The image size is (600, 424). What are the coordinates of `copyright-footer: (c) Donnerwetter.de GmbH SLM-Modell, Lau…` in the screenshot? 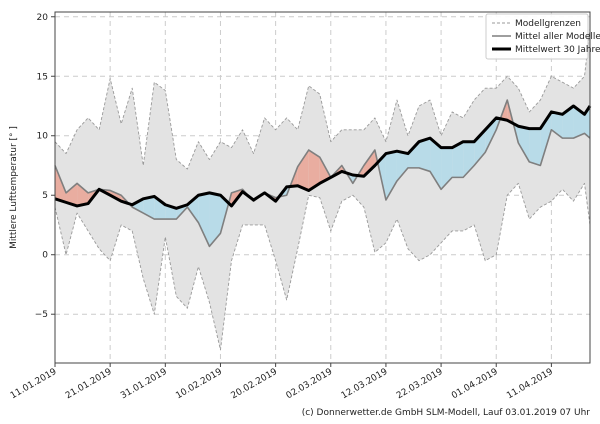 It's located at (446, 413).